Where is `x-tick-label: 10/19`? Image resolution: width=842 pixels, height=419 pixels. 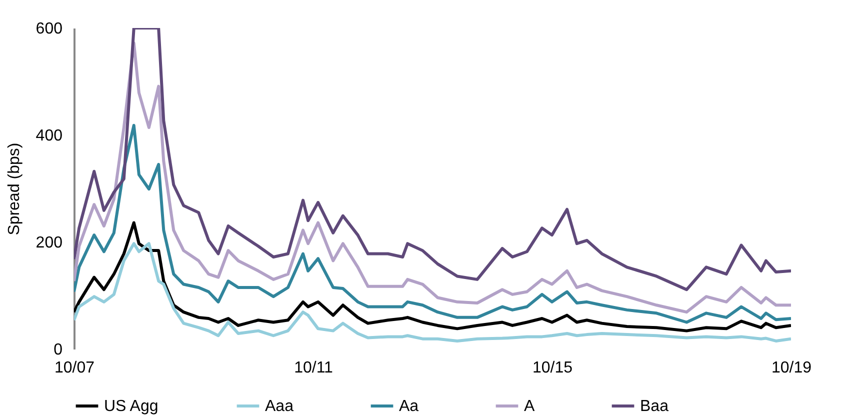
x-tick-label: 10/19 is located at coordinates (791, 368).